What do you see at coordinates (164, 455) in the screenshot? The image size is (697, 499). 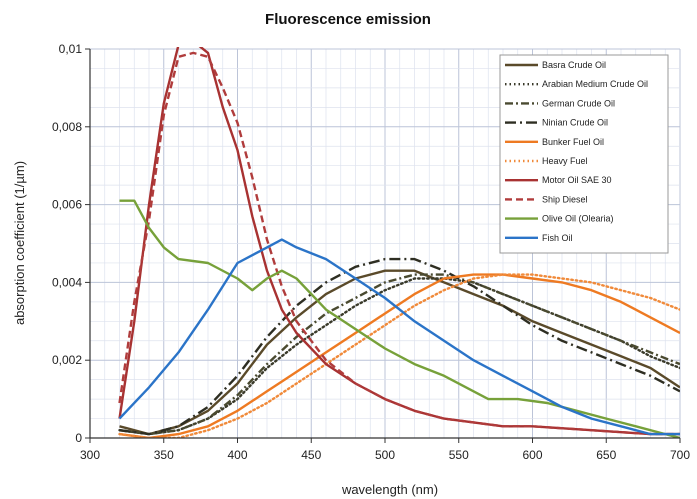 I see `x-tick-label: 350` at bounding box center [164, 455].